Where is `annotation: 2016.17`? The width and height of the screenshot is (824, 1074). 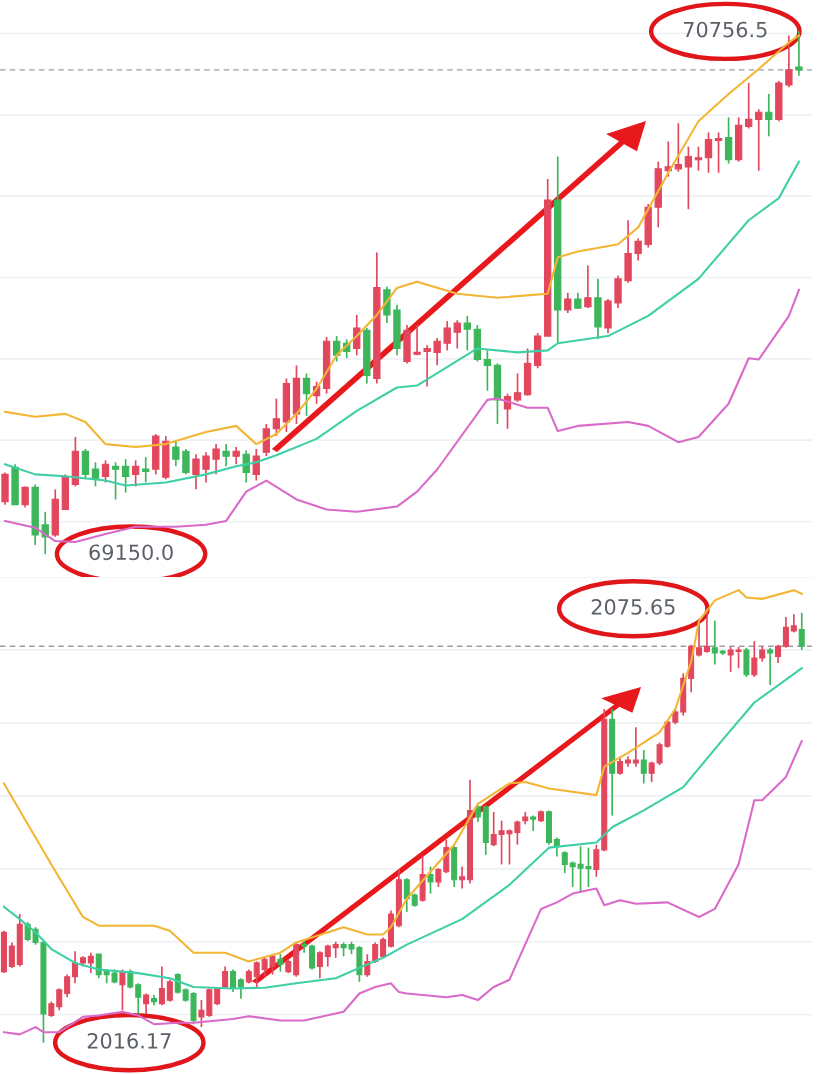
annotation: 2016.17 is located at coordinates (129, 1040).